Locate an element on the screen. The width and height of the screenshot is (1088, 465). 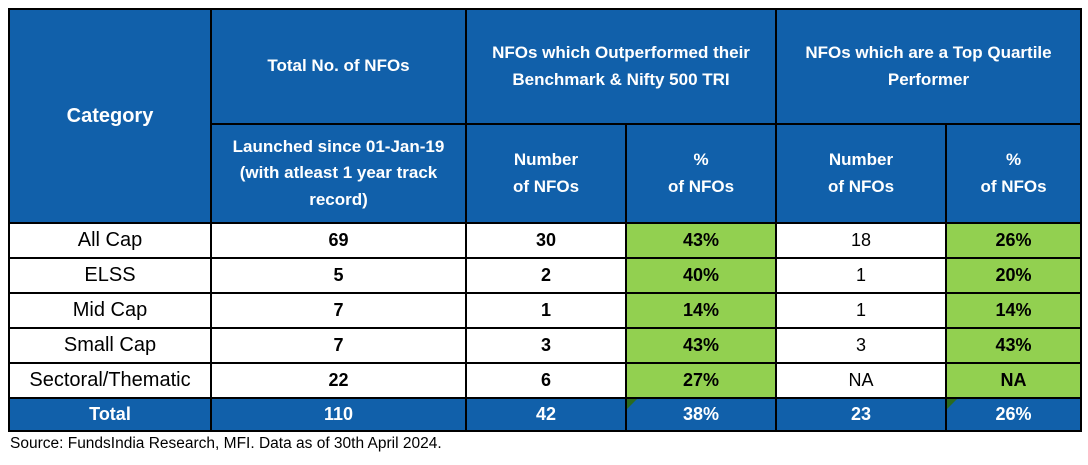
cell-topq-pct: 14% is located at coordinates (1013, 310).